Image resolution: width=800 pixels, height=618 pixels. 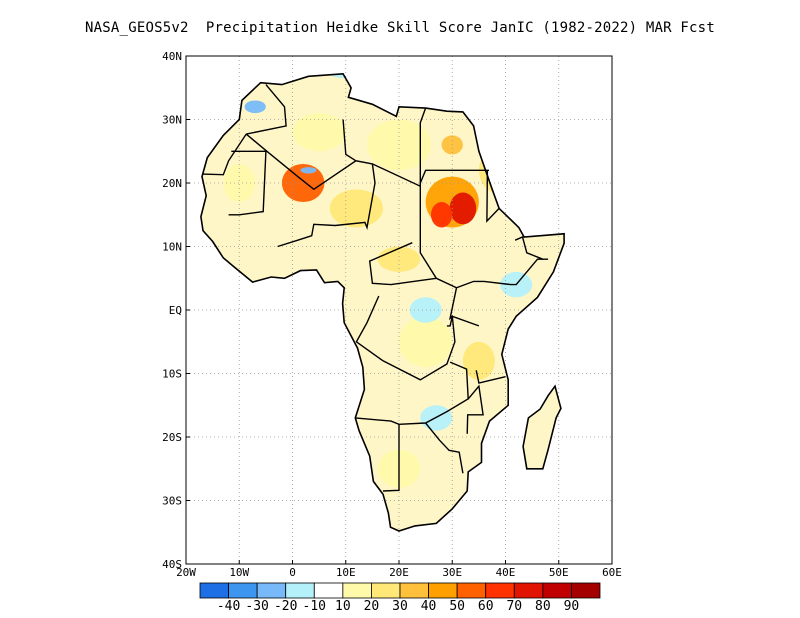 I want to click on x-tick-label: 20W, so click(x=186, y=572).